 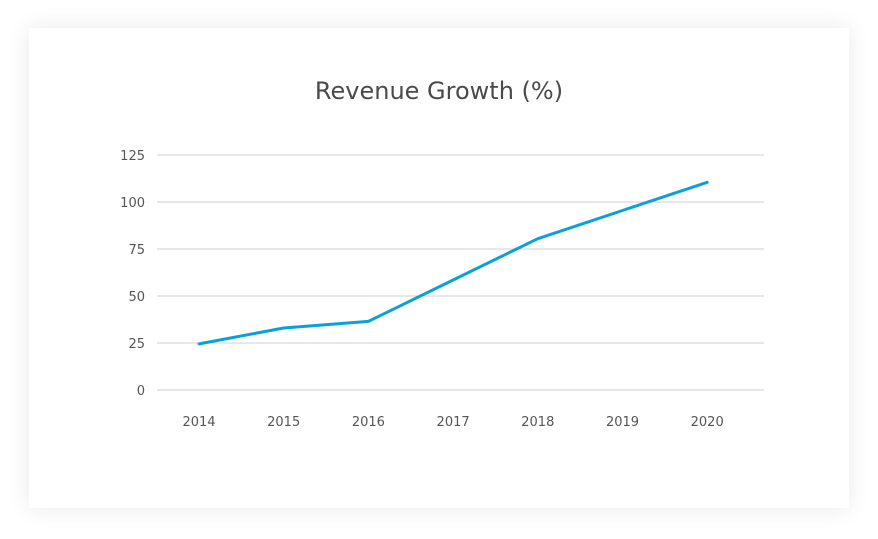 I want to click on x-tick-label: 2014, so click(x=198, y=422).